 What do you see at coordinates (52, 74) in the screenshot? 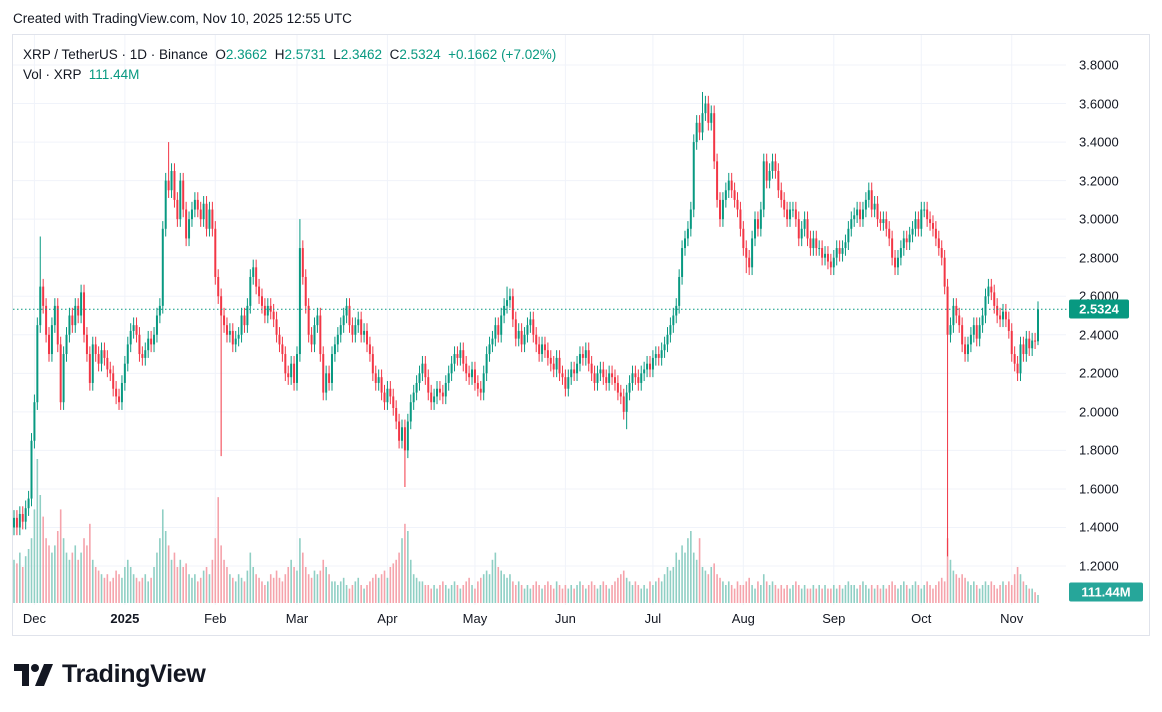
I see `legend-volume-label: Vol · XRP` at bounding box center [52, 74].